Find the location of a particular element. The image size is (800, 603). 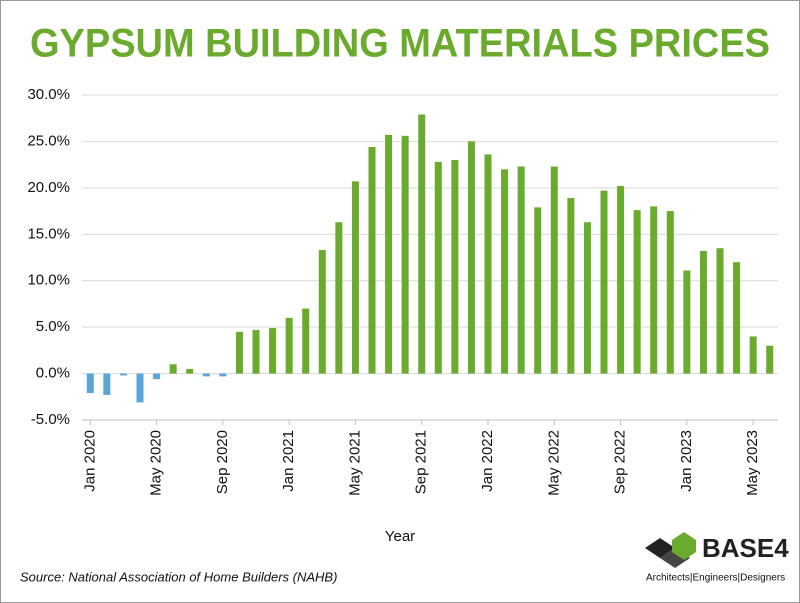

y-tick-label: 20.0% is located at coordinates (48, 187).